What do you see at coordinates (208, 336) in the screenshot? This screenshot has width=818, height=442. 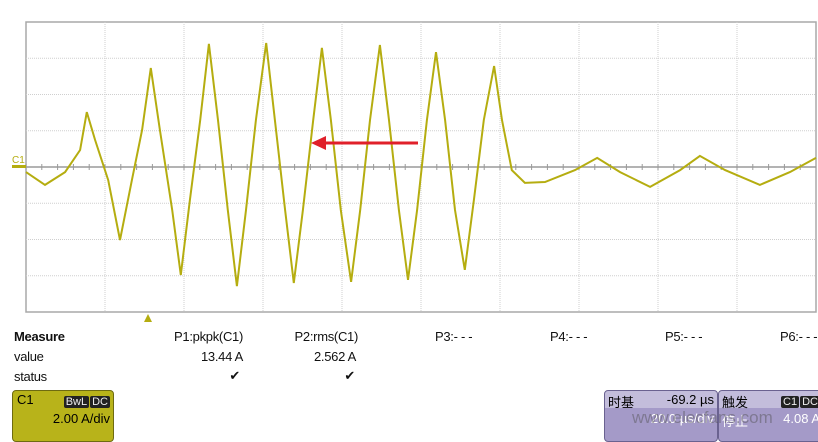 I see `param-p1-name: P1:pkpk(C1)` at bounding box center [208, 336].